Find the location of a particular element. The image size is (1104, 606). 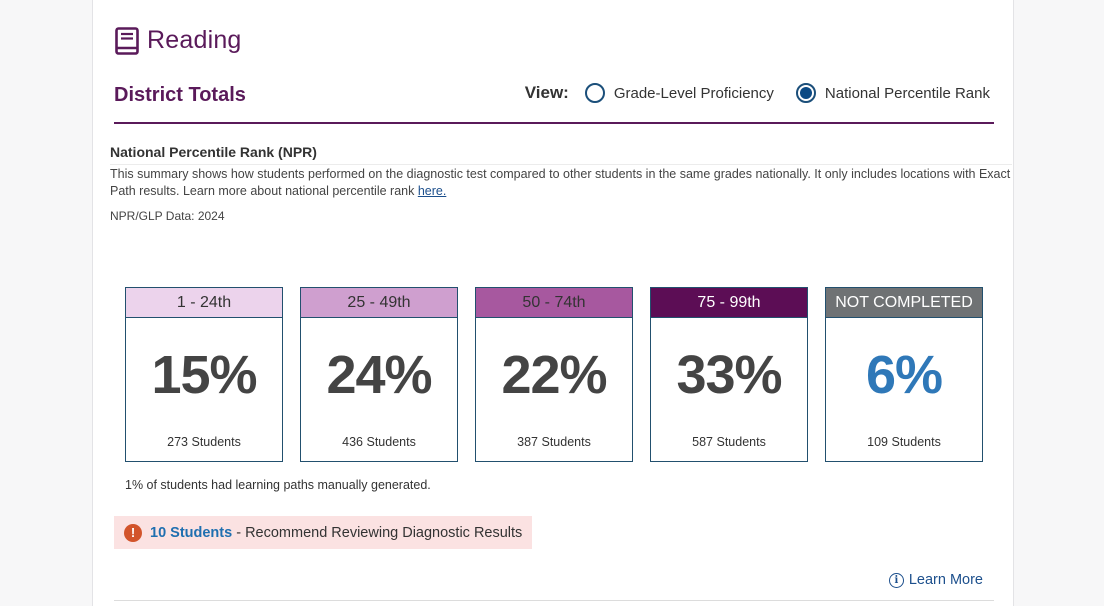

learn-more-link: i Learn More is located at coordinates (935, 580).